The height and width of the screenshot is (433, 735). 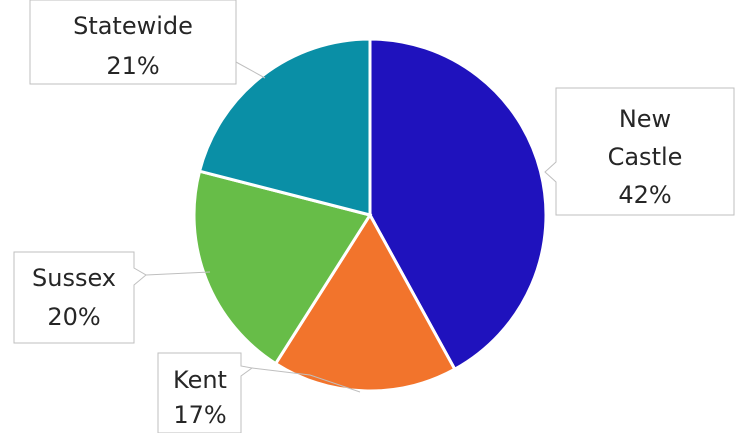 I want to click on label-new-castle-line1: New, so click(x=645, y=119).